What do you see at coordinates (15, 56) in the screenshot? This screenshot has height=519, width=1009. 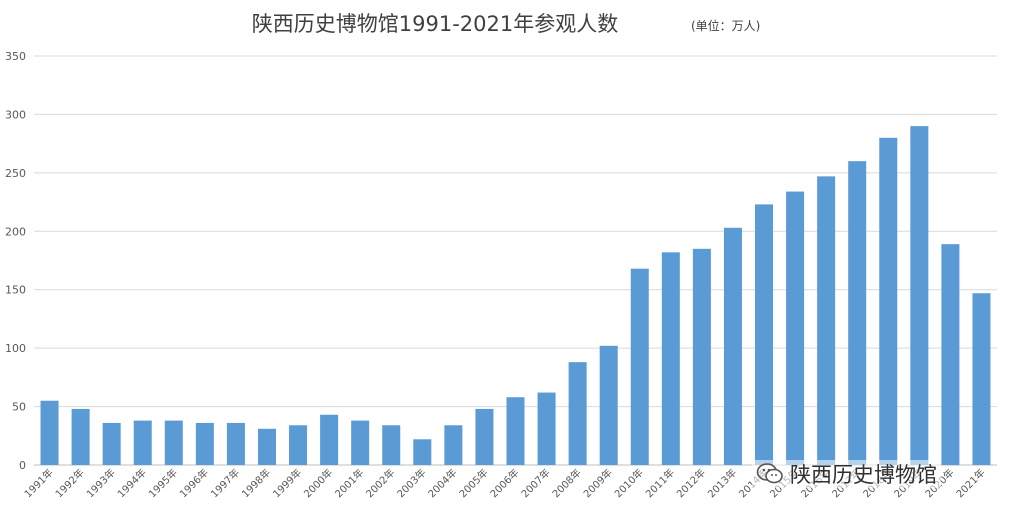 I see `y-tick-label: 350` at bounding box center [15, 56].